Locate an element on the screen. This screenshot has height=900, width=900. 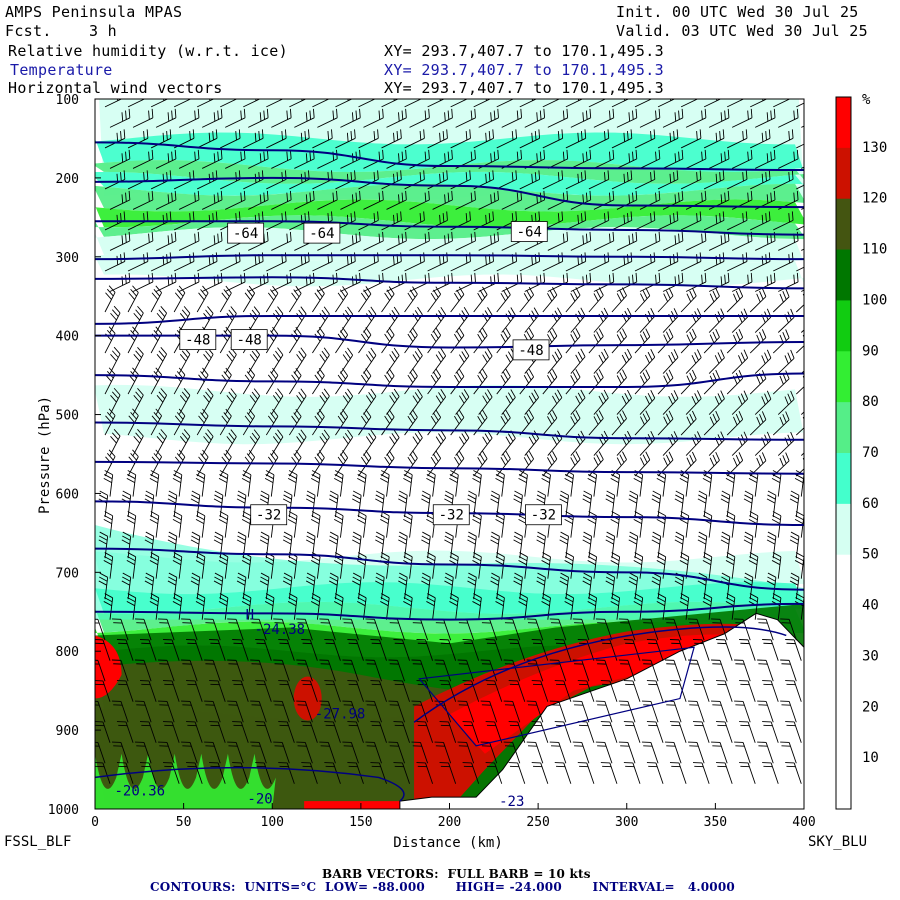
x-tick-label: 350 is located at coordinates (715, 822).